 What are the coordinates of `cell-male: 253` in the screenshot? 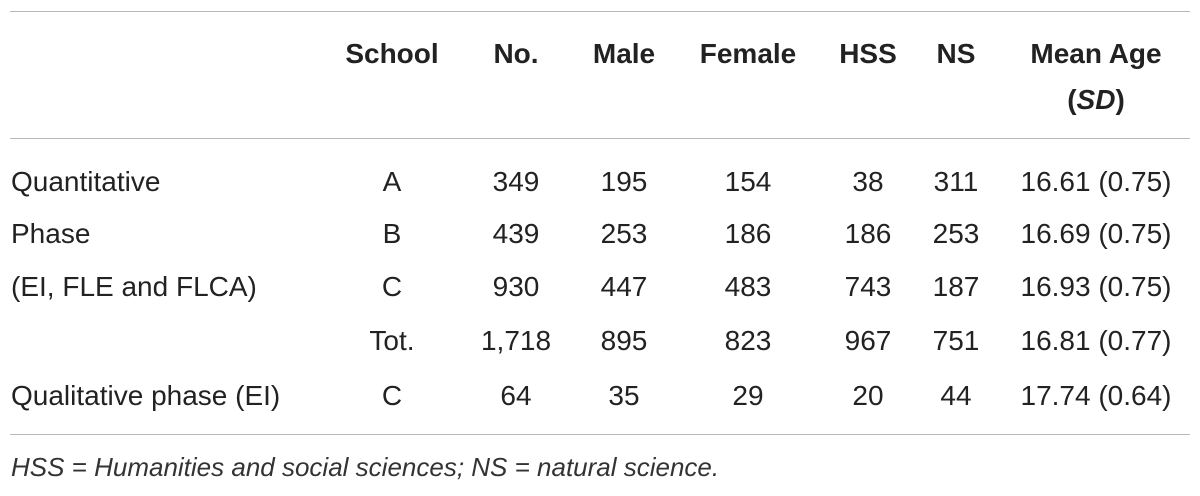 It's located at (624, 233).